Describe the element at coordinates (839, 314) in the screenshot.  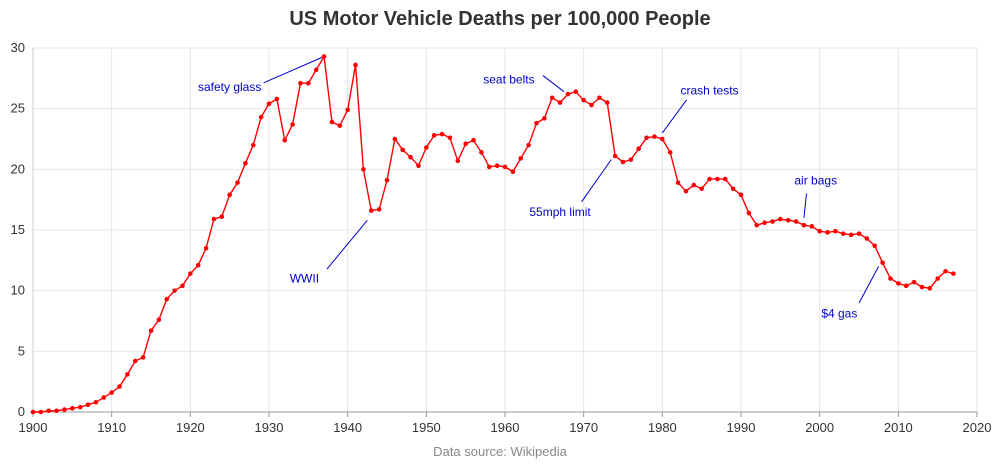
I see `annotation-label: $4 gas` at that location.